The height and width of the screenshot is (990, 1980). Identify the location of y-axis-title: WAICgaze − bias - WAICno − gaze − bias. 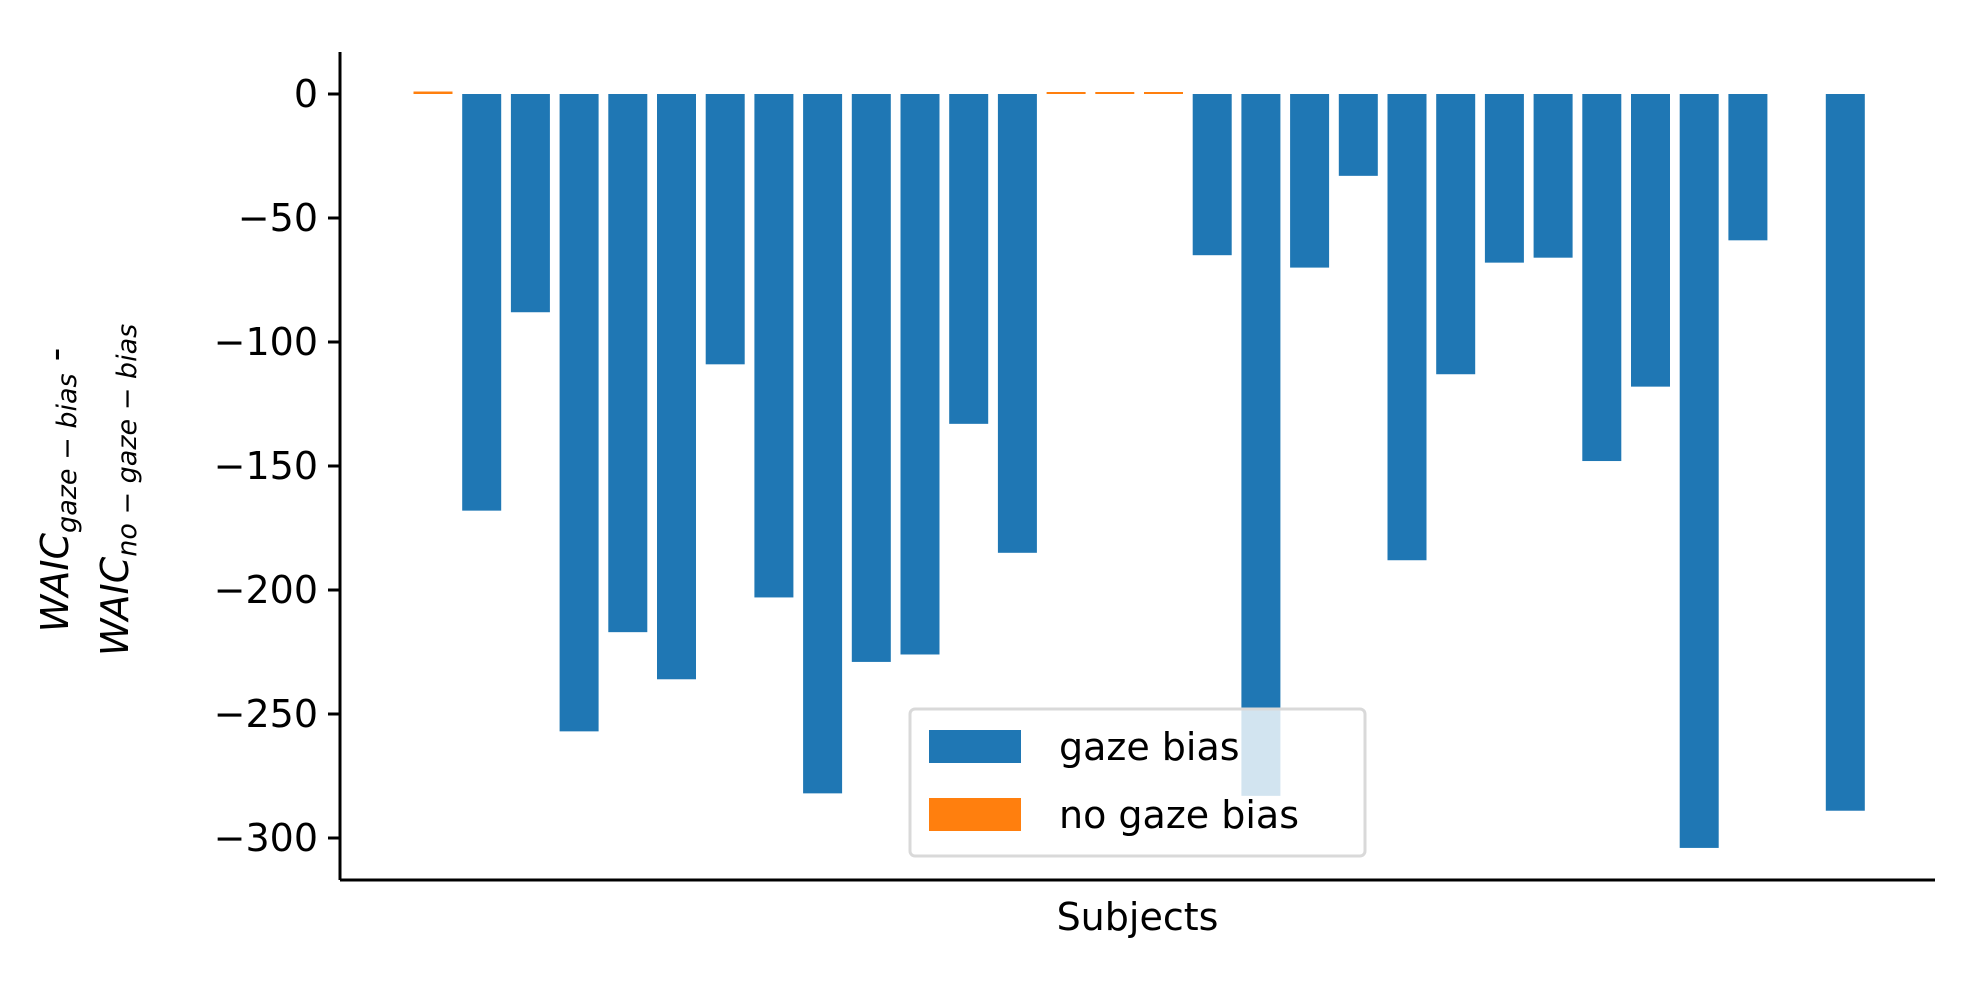
(88, 490).